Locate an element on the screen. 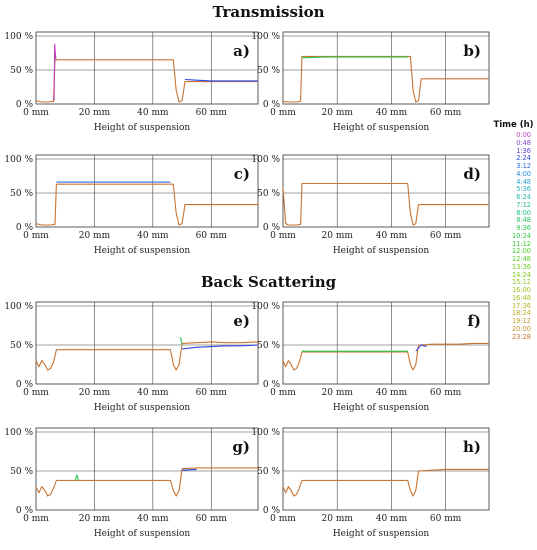  legend-entry: 14:24 is located at coordinates (521, 274).